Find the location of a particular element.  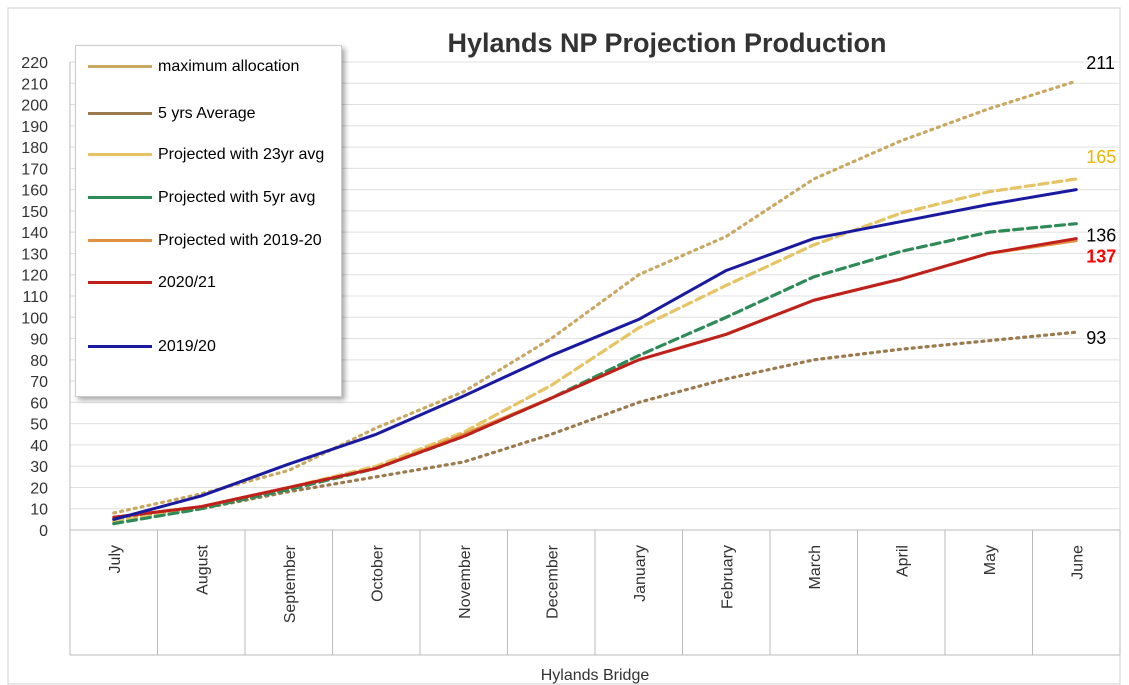

y-tick-label: 20 is located at coordinates (39, 488).